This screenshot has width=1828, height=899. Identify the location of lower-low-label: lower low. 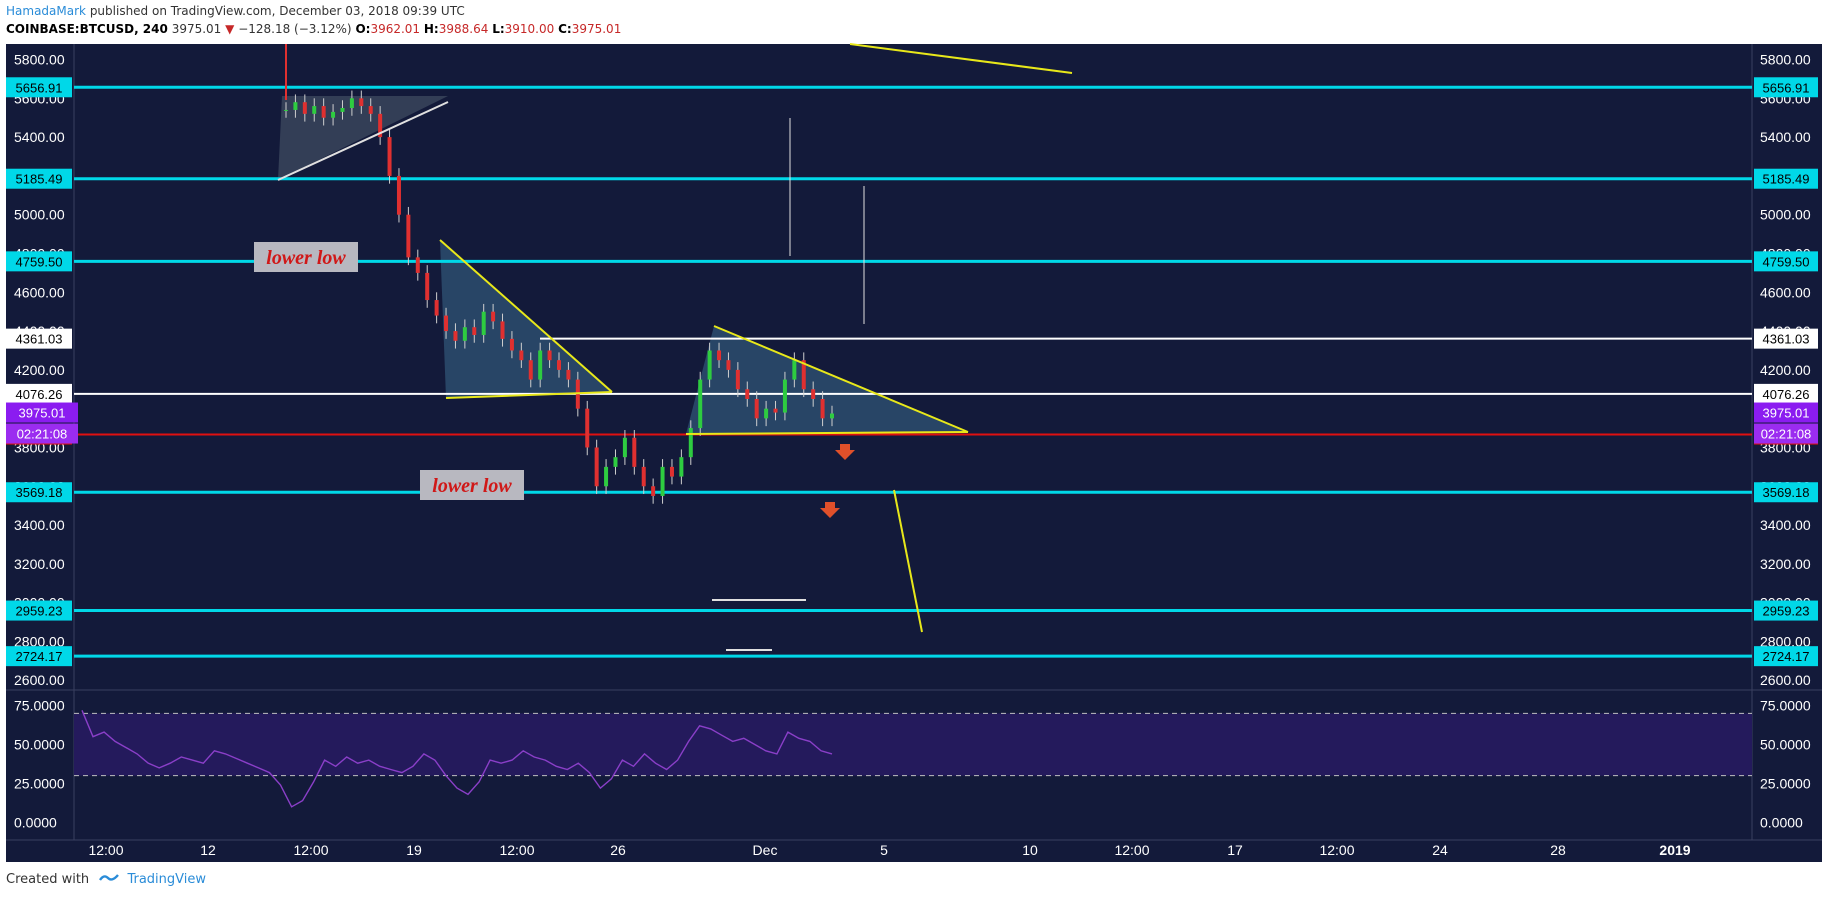
(472, 486).